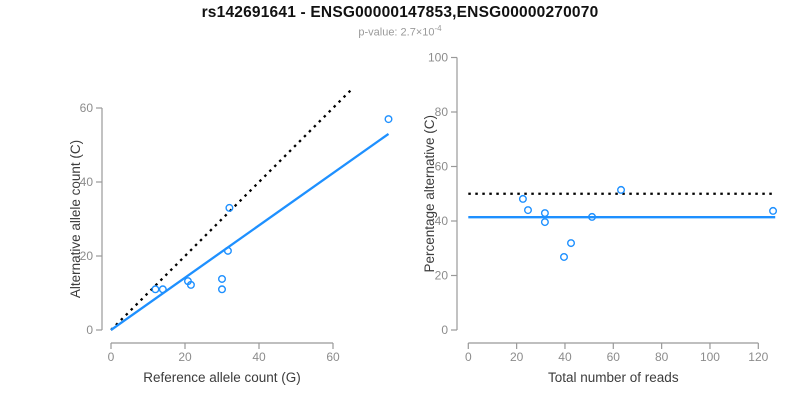 The image size is (800, 405). What do you see at coordinates (710, 357) in the screenshot?
I see `x-tick-label: 100` at bounding box center [710, 357].